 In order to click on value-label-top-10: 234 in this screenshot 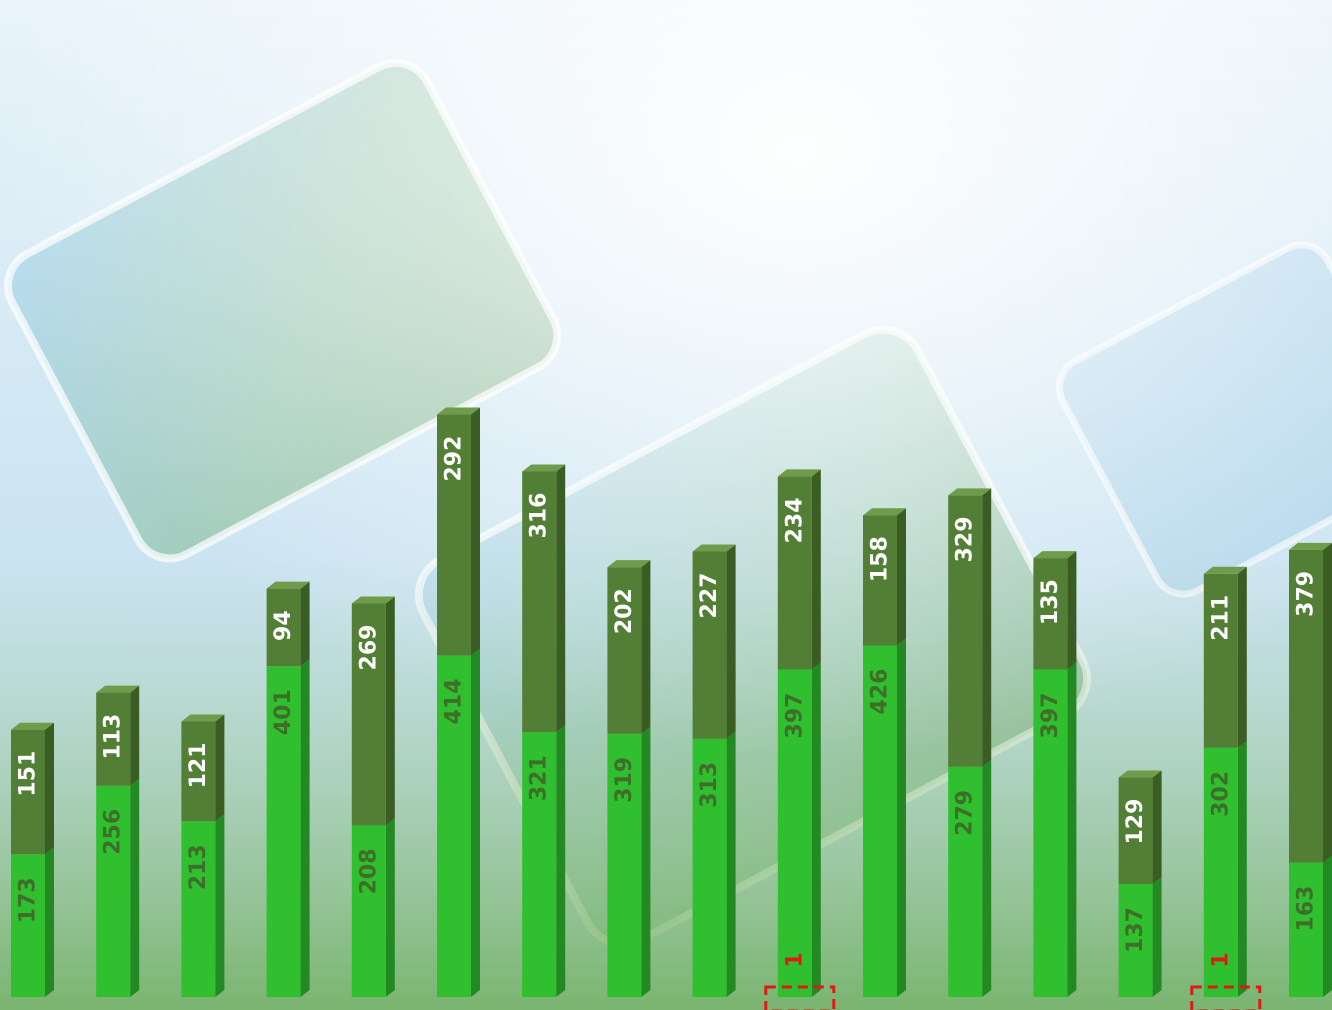, I will do `click(794, 520)`.